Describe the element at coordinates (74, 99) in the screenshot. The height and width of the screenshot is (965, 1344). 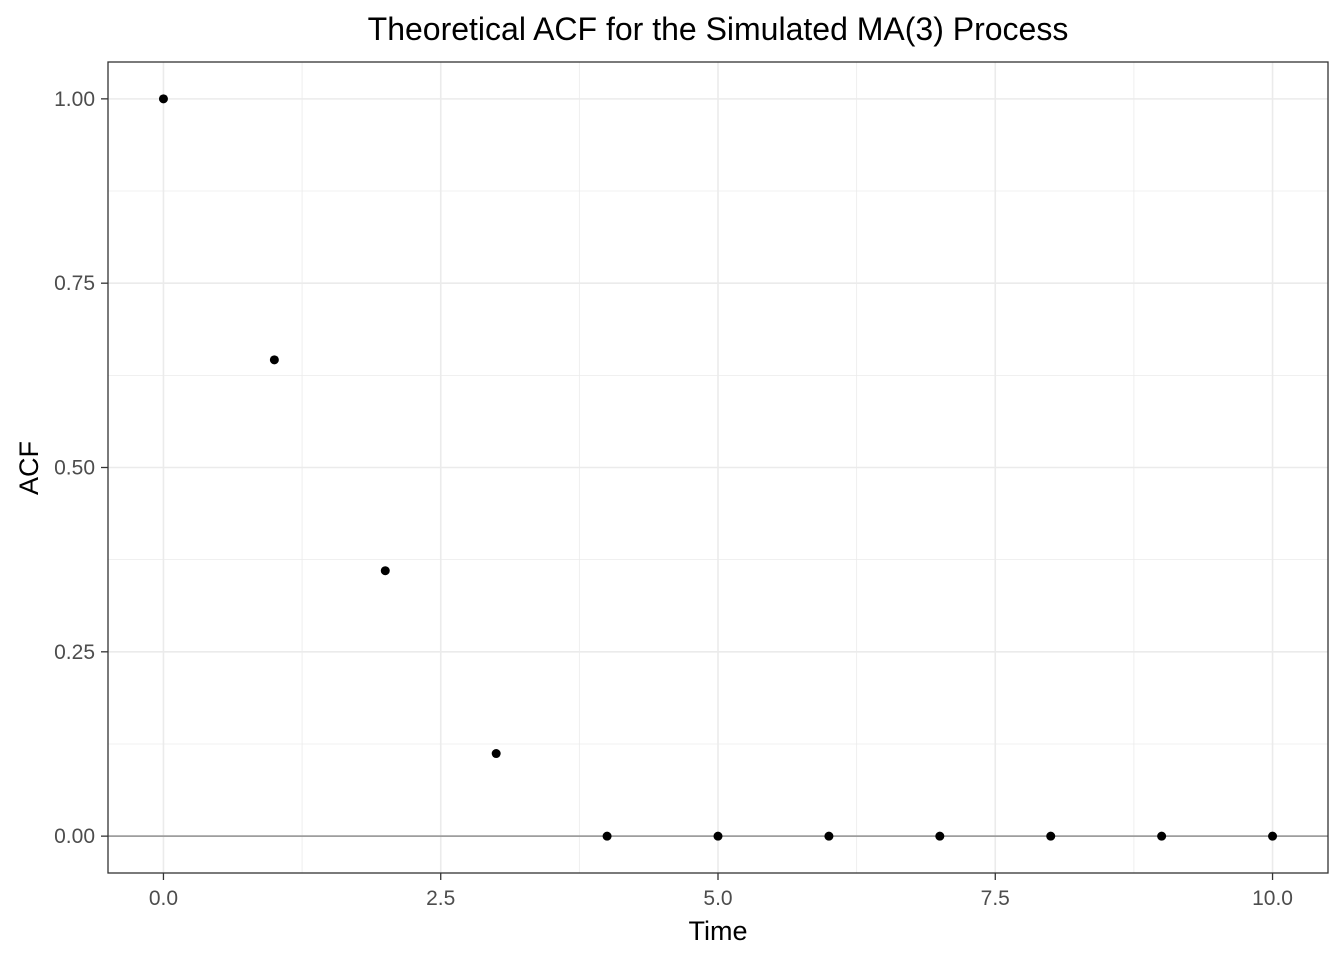
I see `y-tick-label: 1.00` at that location.